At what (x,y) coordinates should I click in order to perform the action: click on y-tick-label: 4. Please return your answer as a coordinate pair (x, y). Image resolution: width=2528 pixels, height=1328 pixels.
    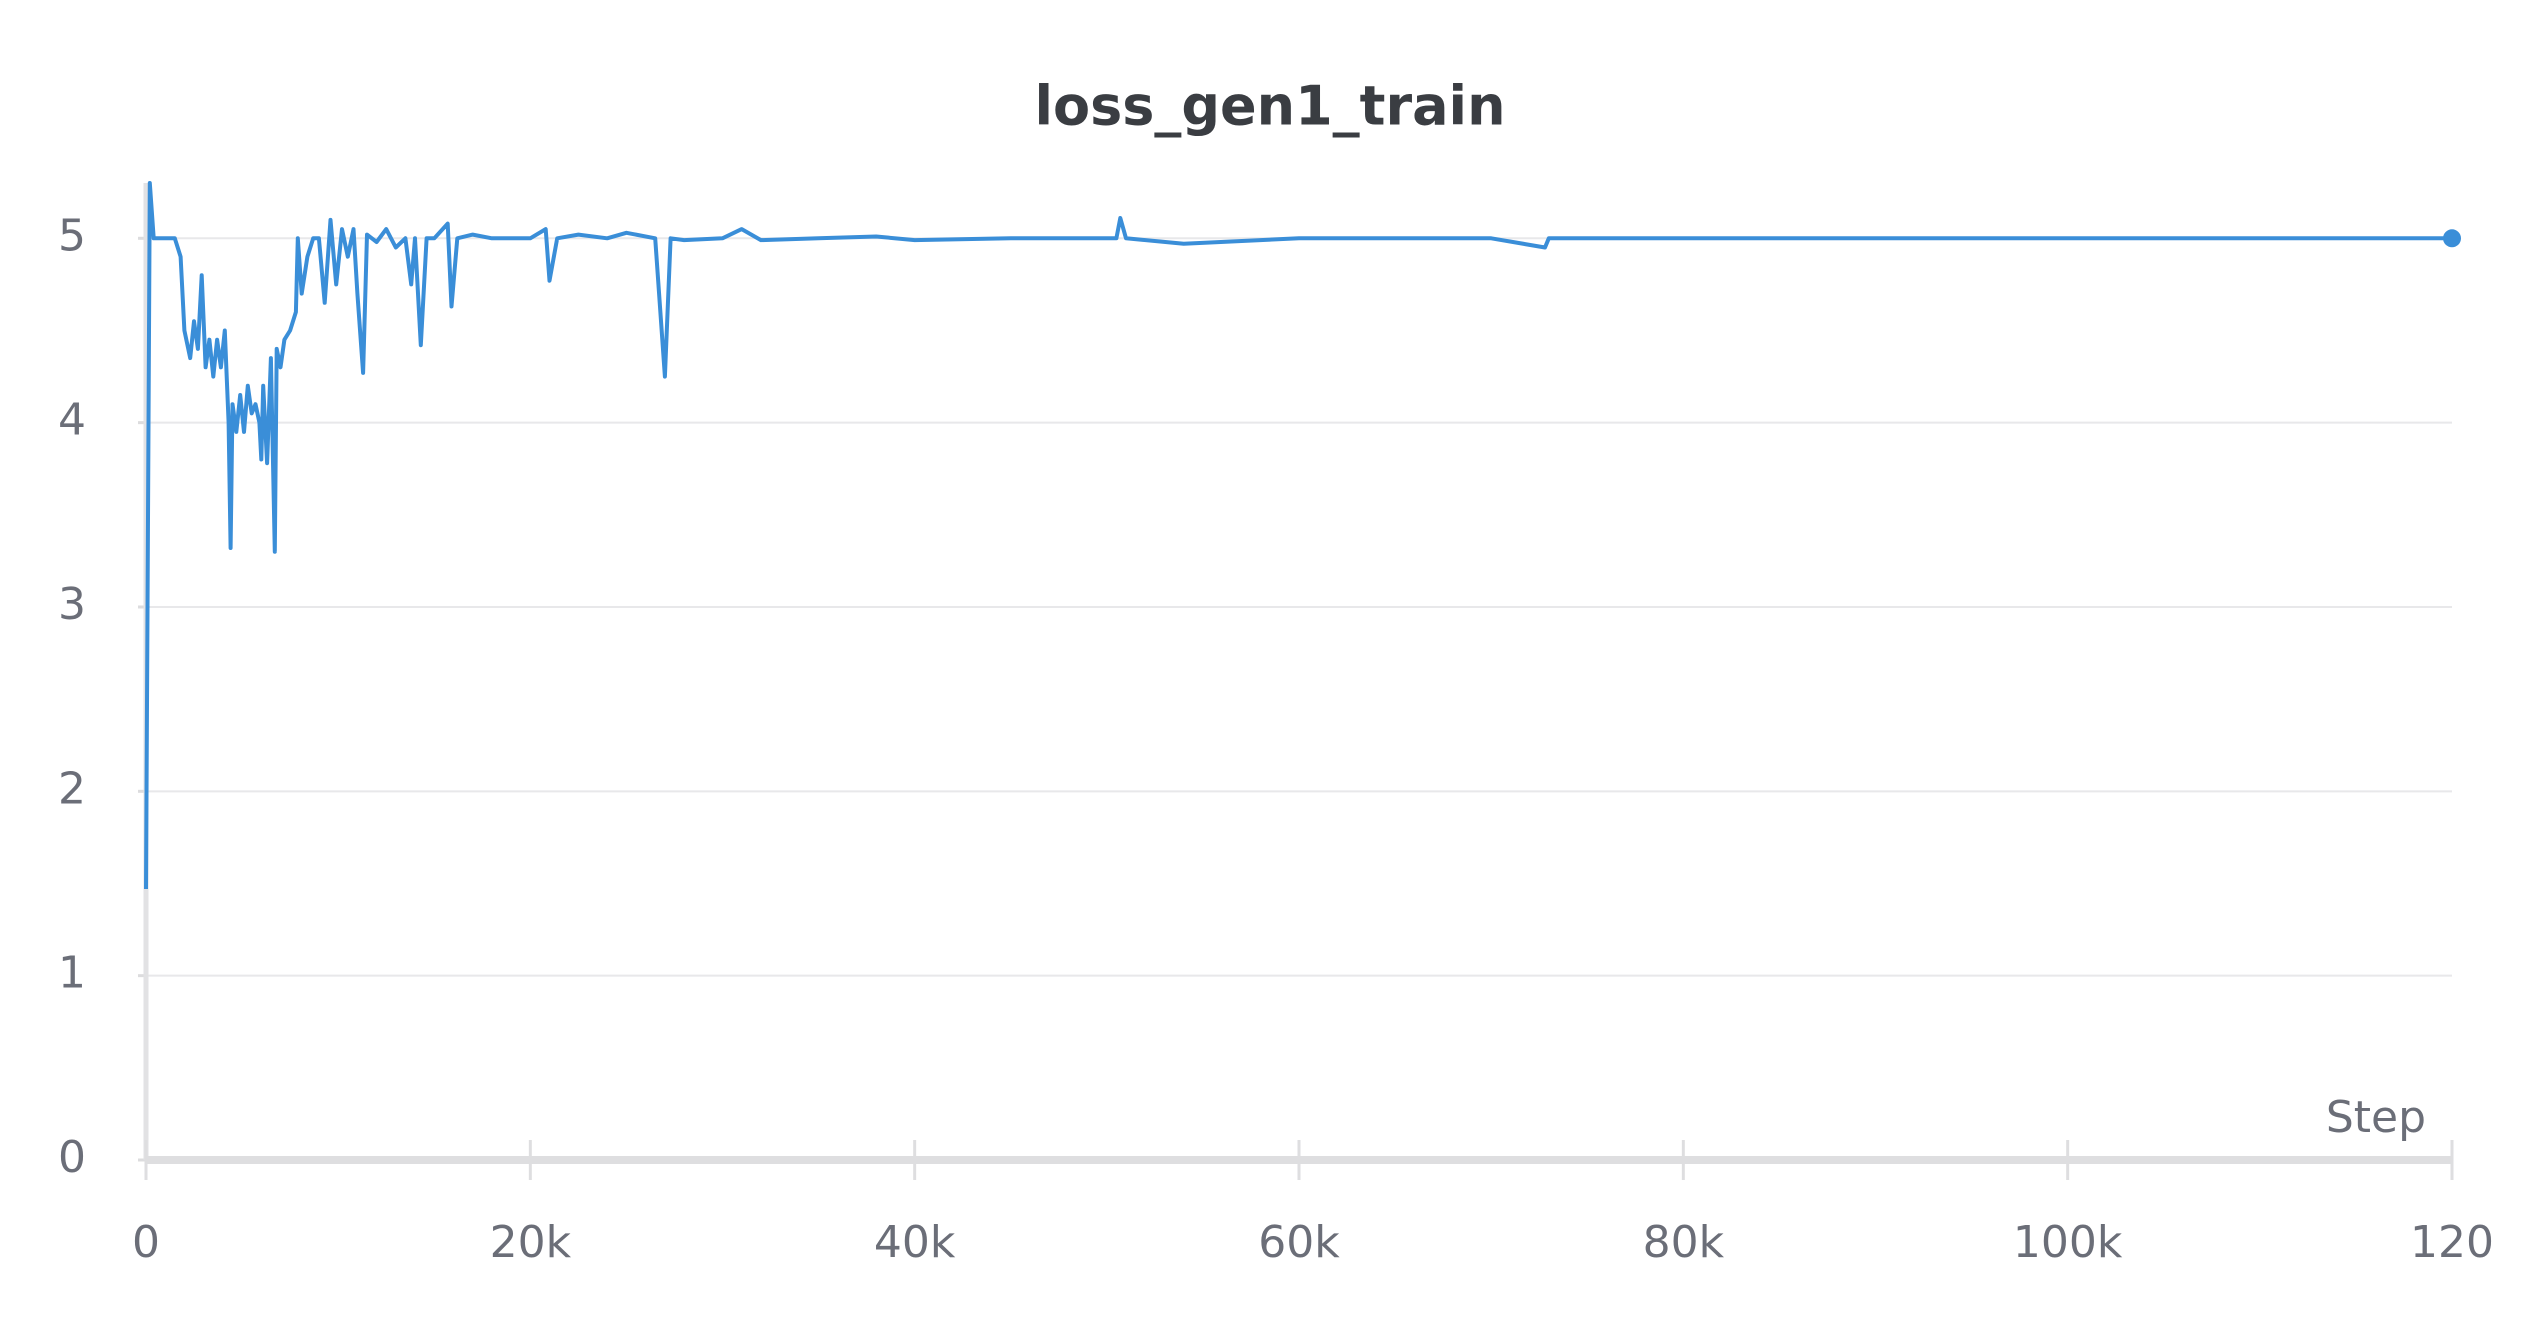
    Looking at the image, I should click on (72, 420).